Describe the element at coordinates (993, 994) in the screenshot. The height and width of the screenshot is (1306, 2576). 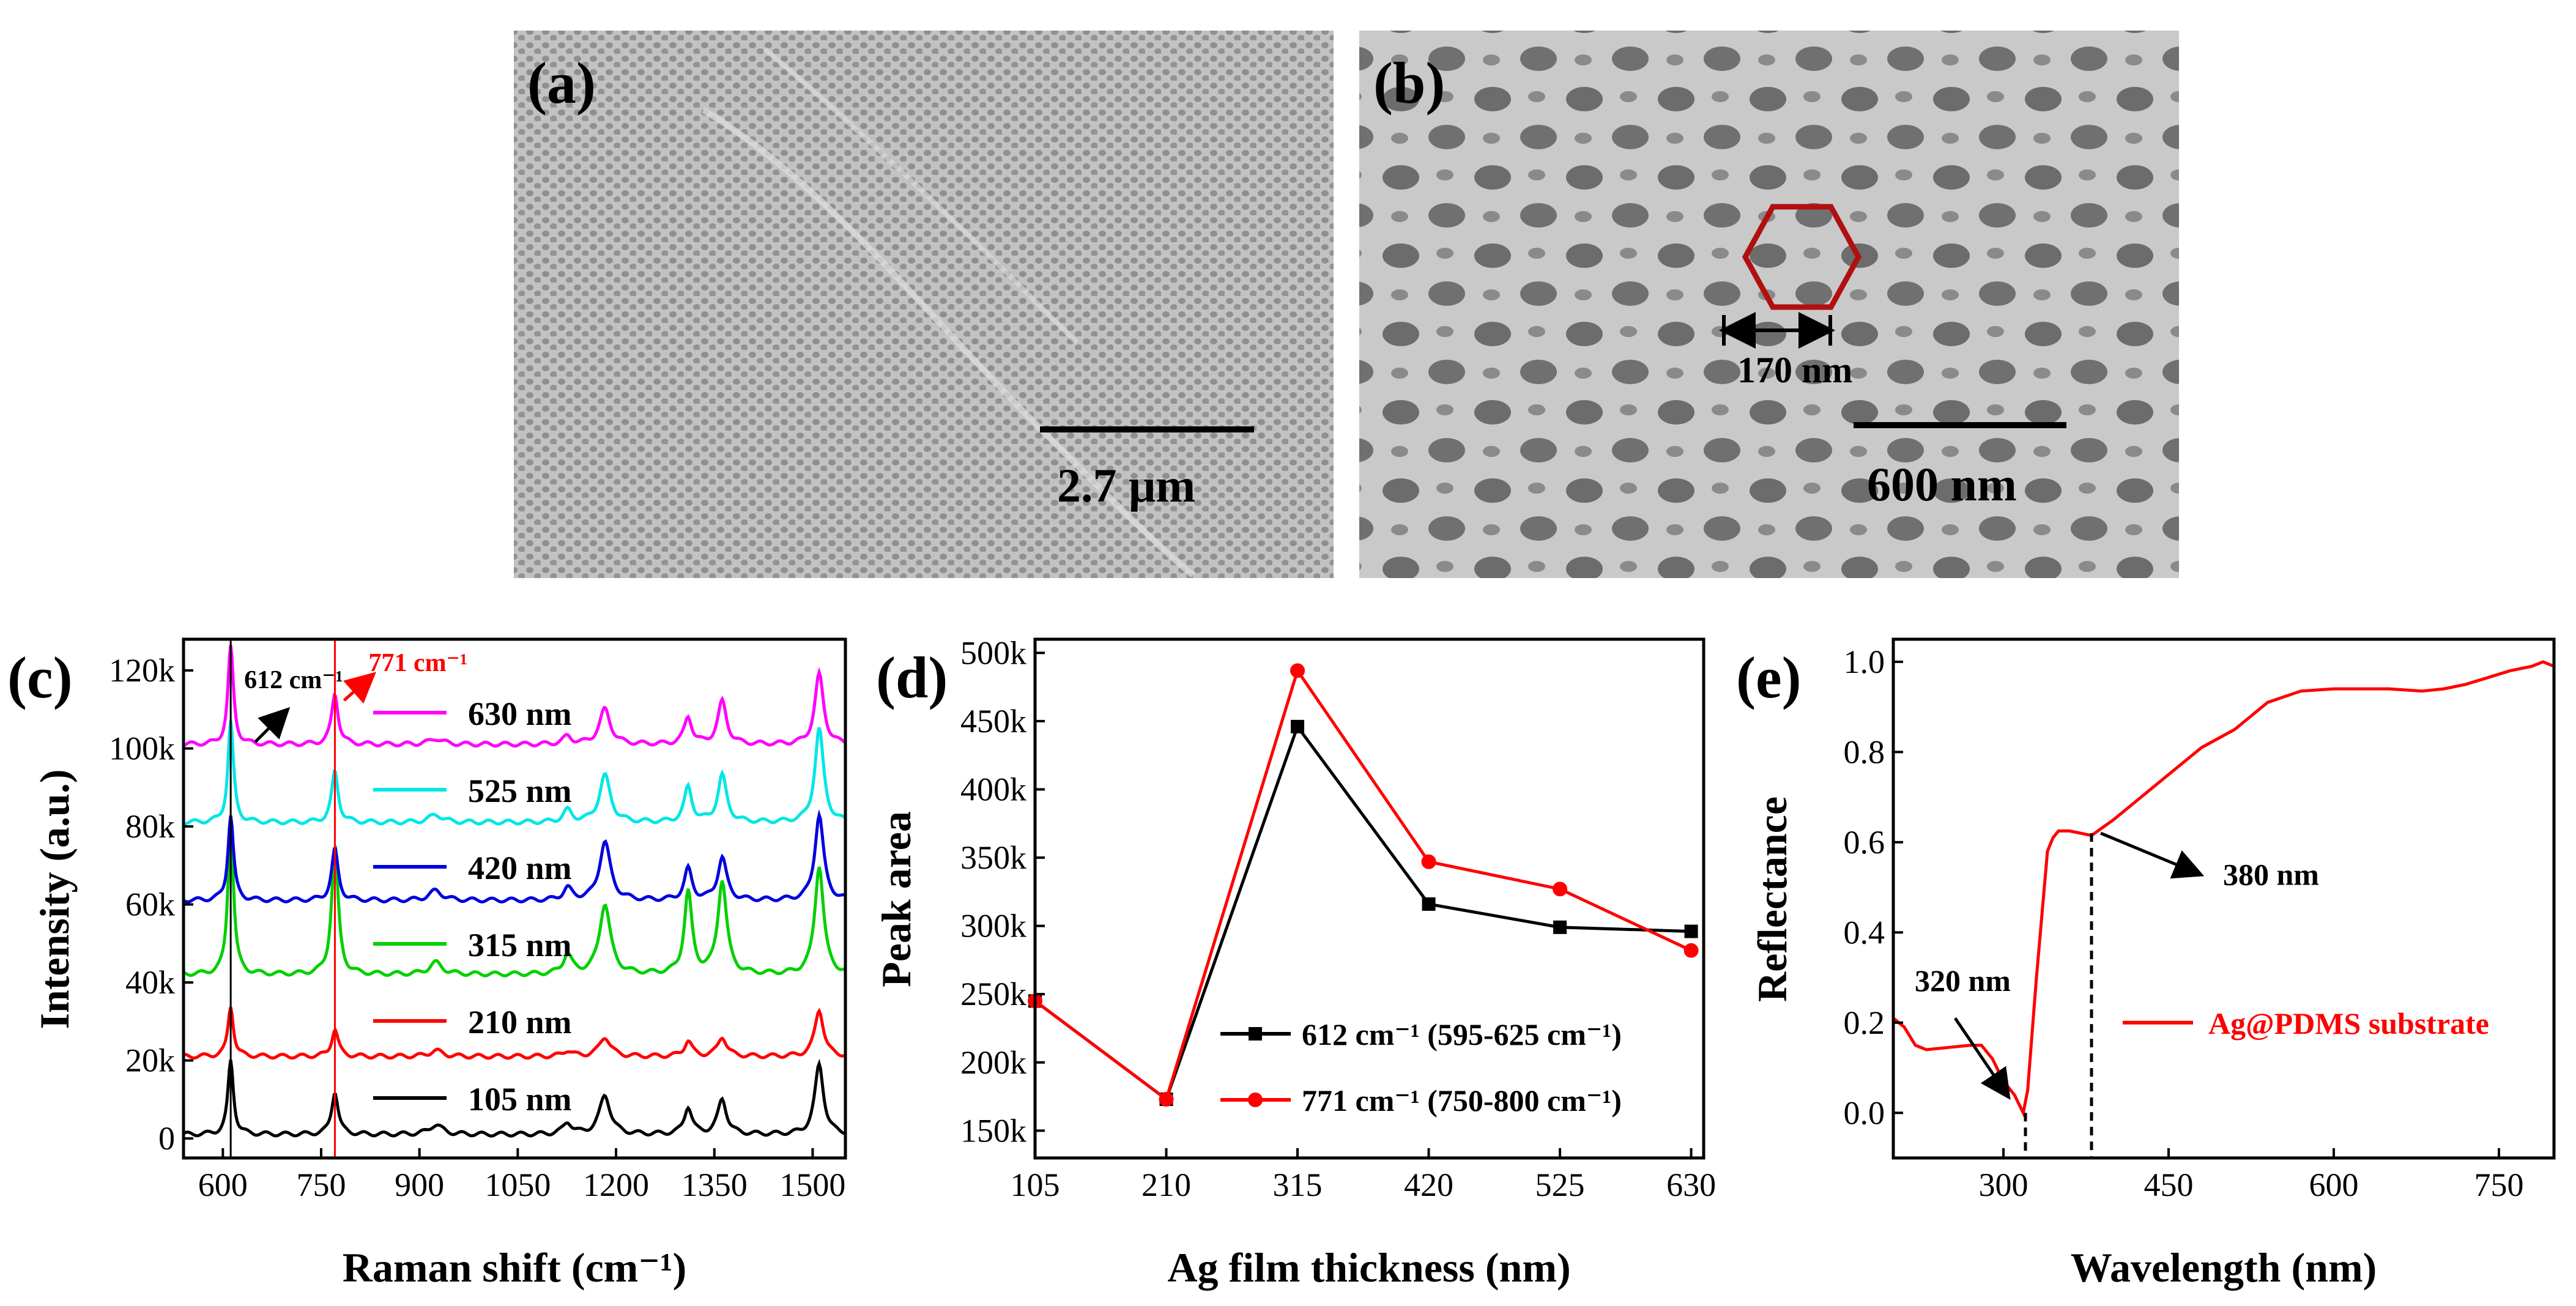
I see `y-tick-label: 250k` at that location.